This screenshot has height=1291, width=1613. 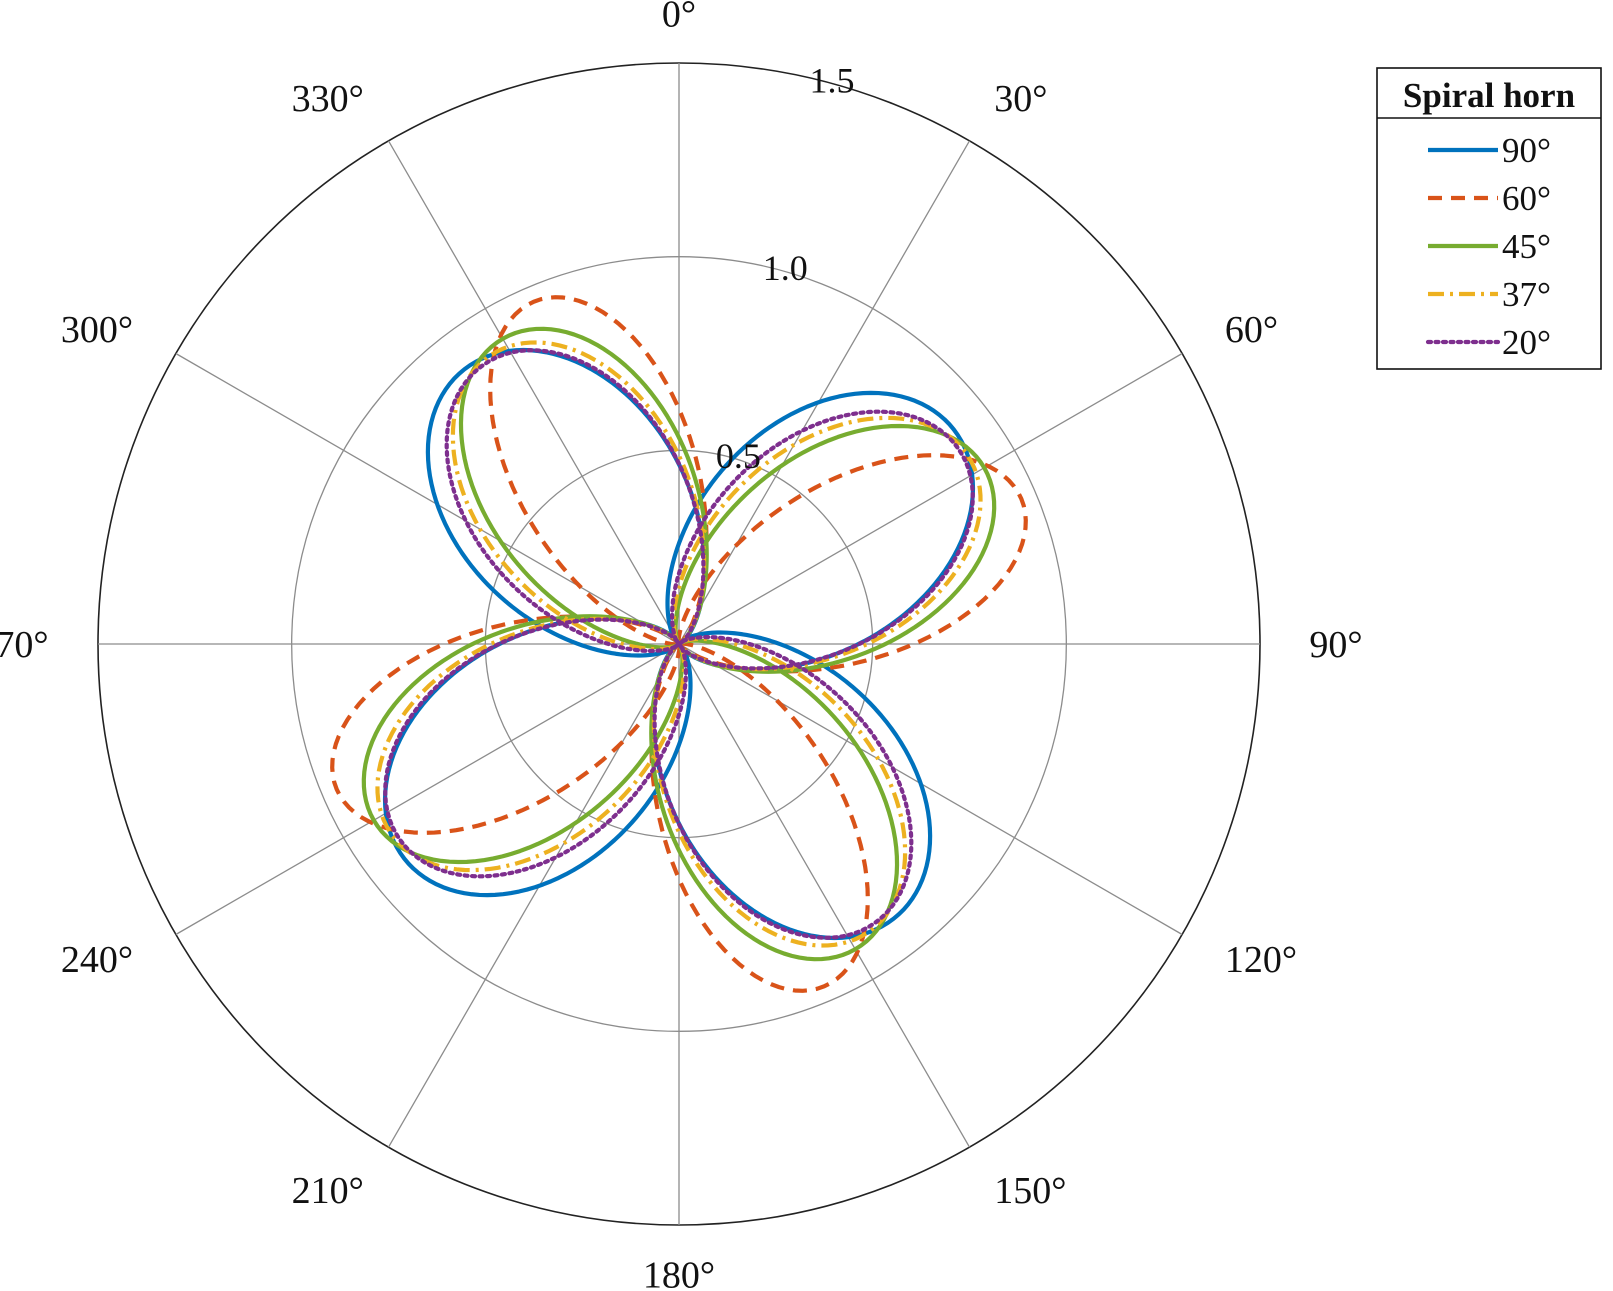 I want to click on series-60°-lobe-4, so click(x=598, y=471).